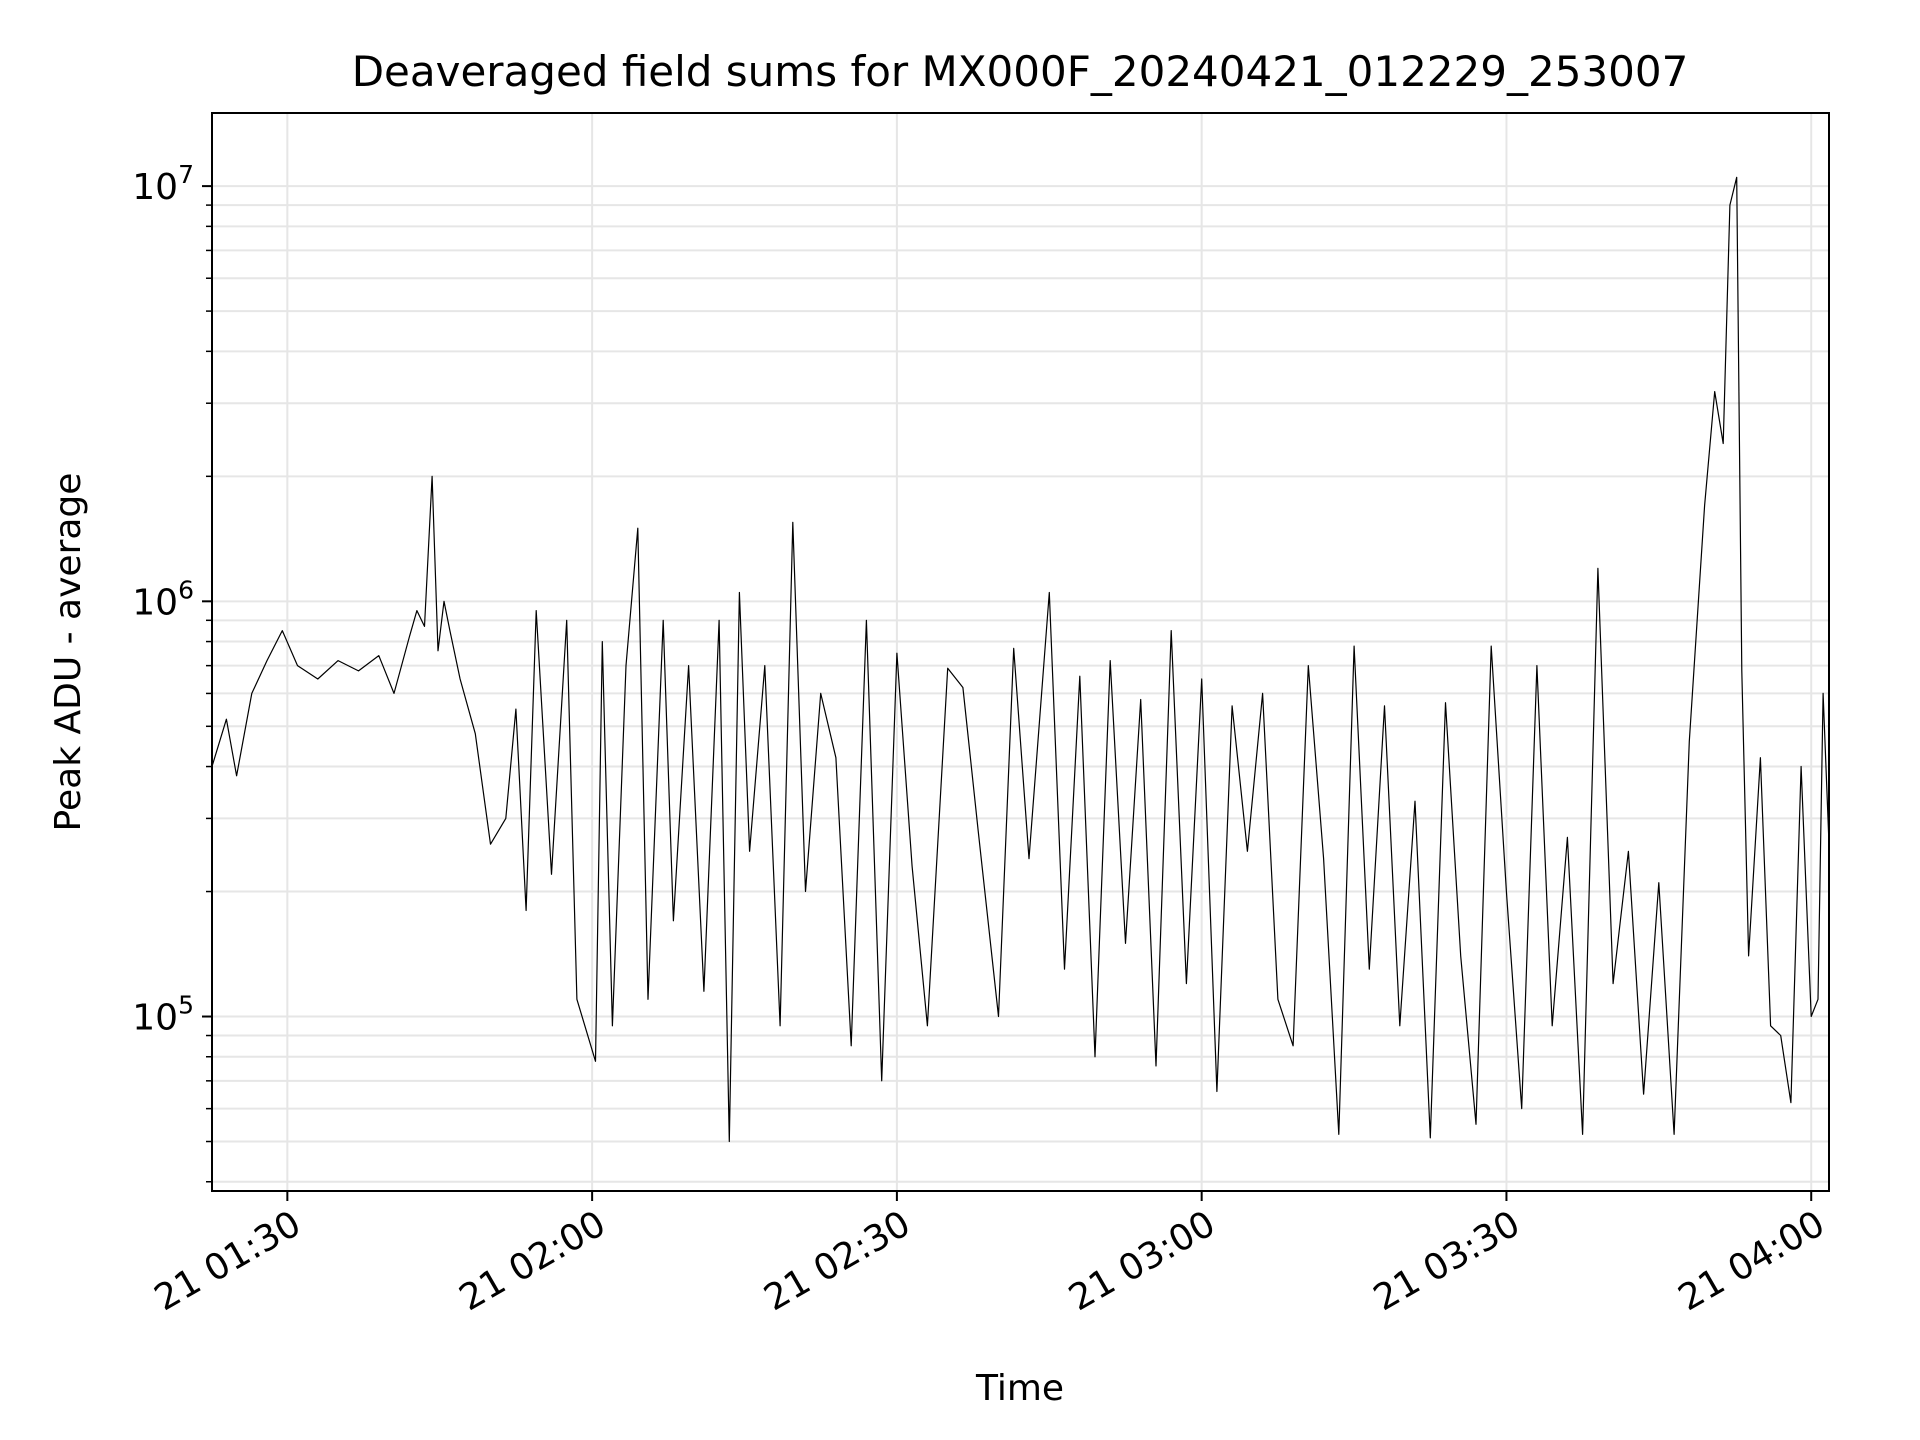 The image size is (1920, 1440). I want to click on x-axis-label: Time, so click(1019, 1388).